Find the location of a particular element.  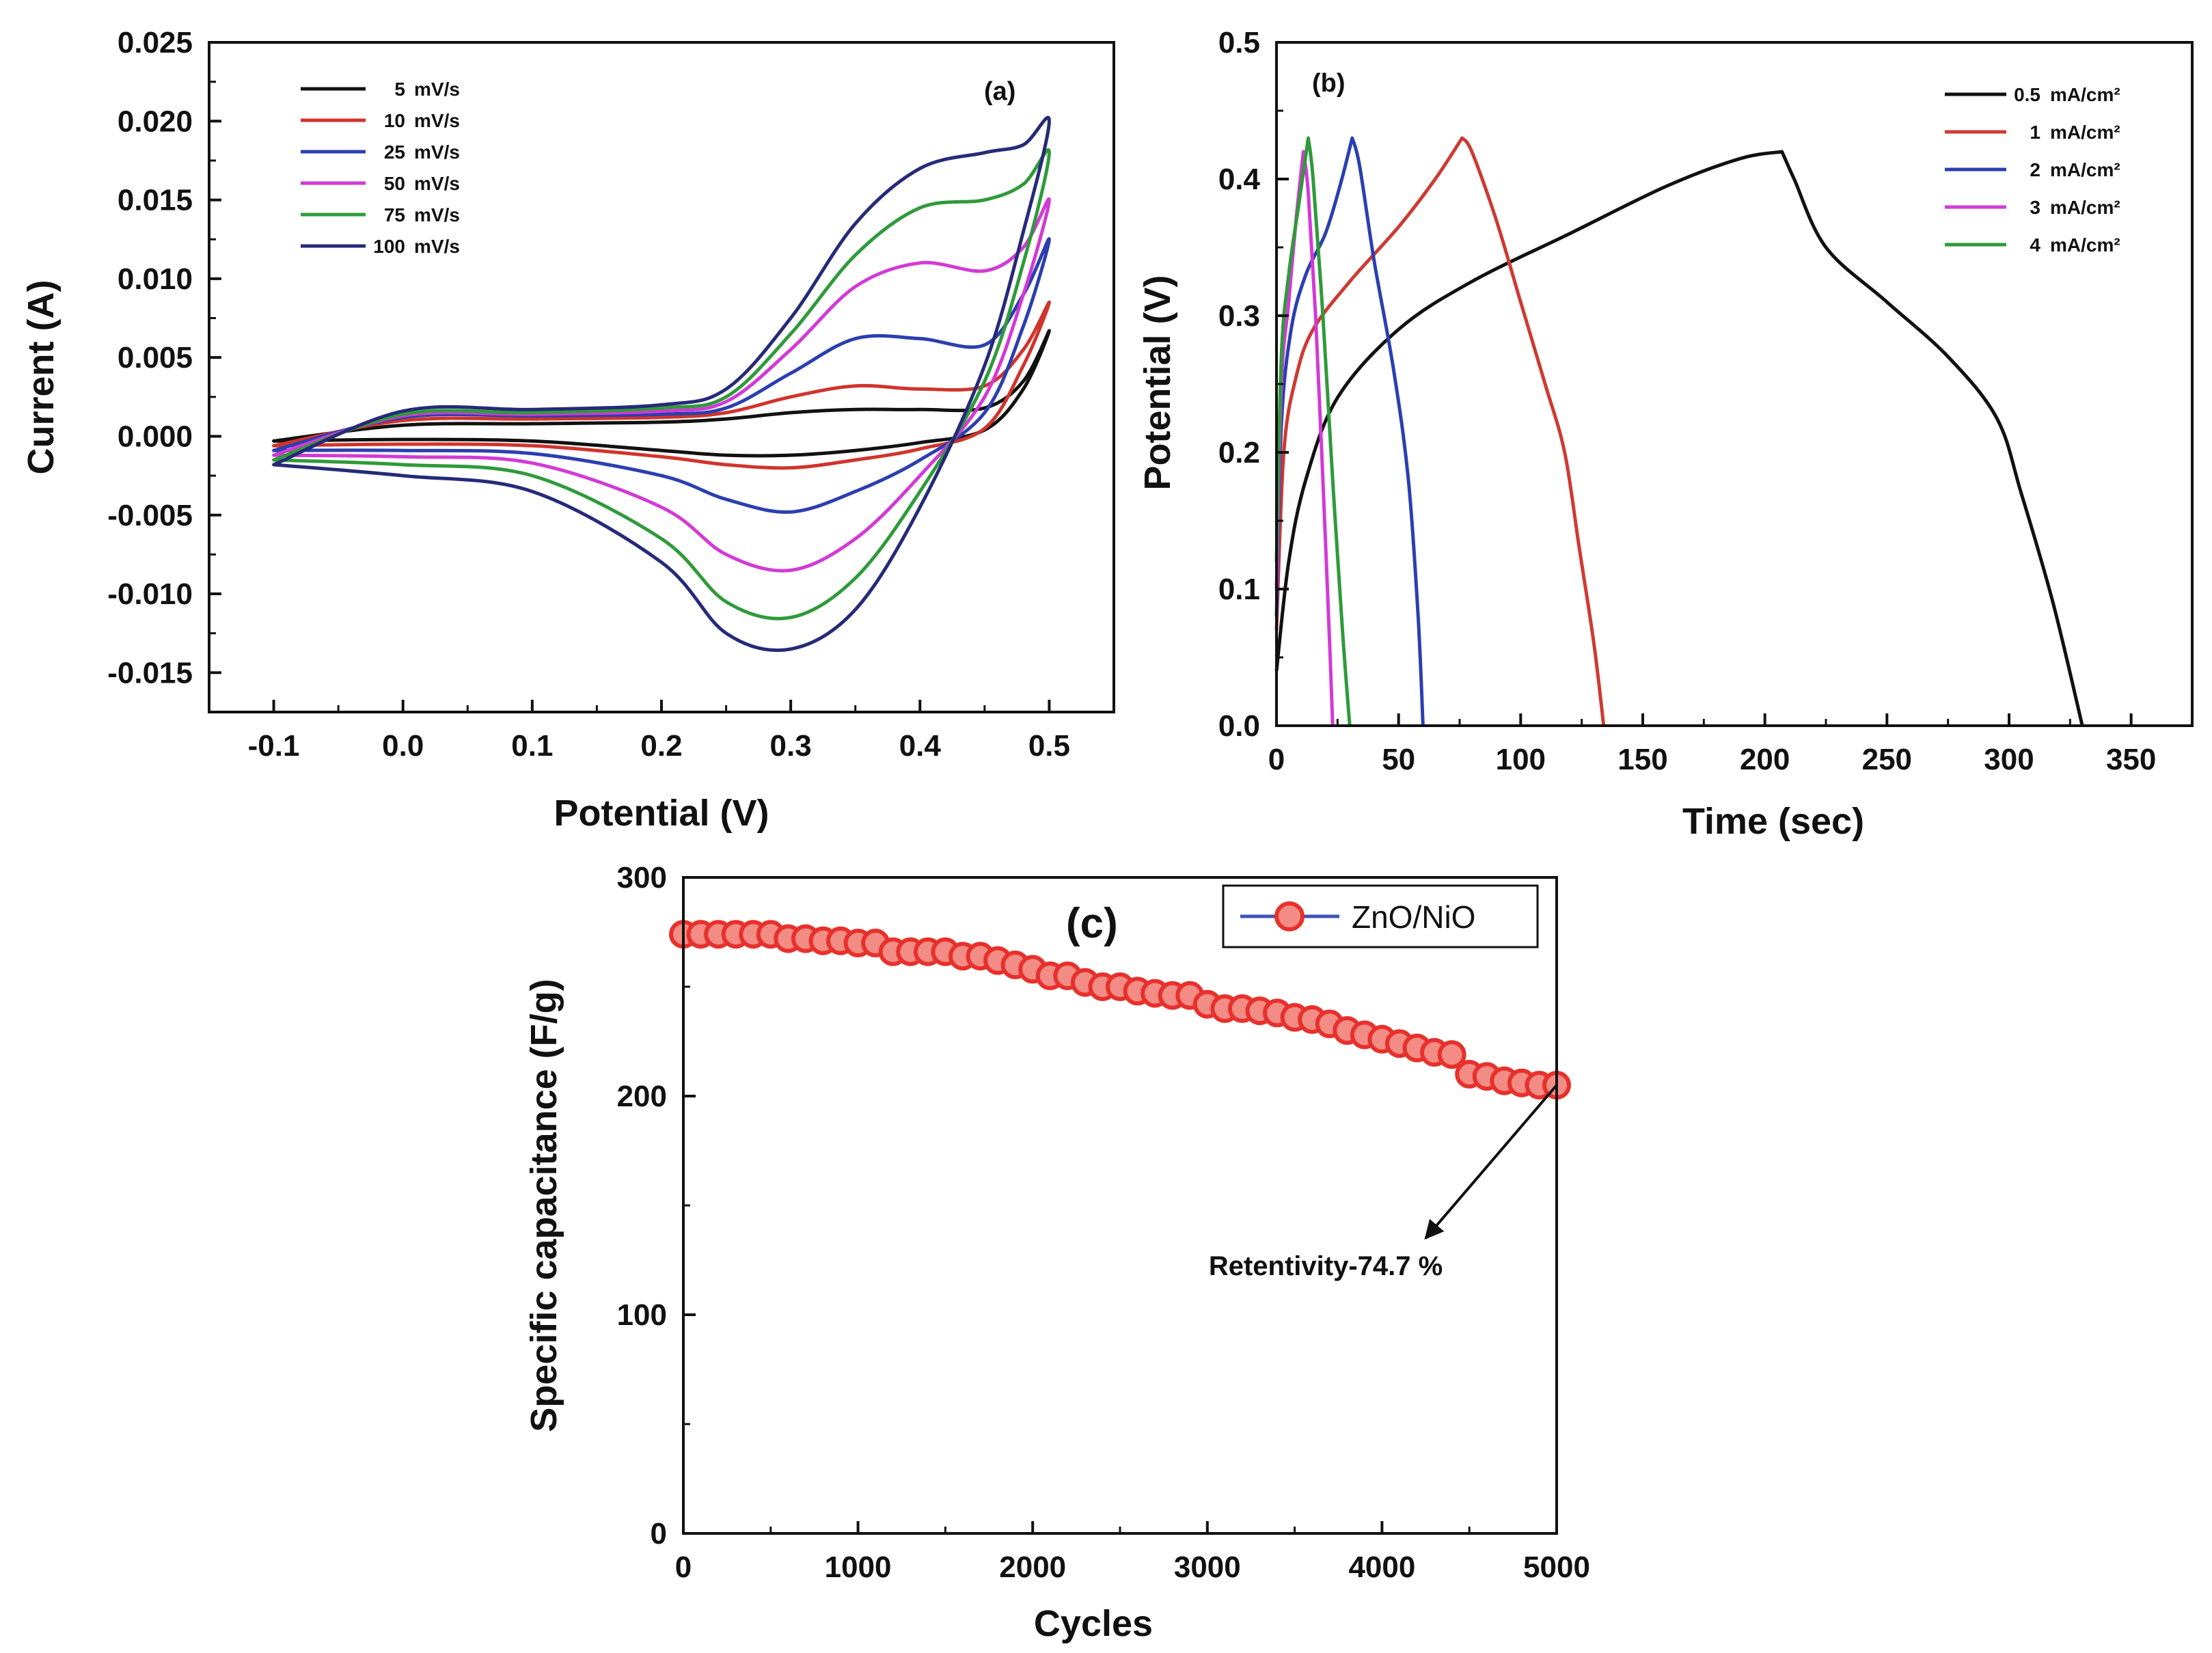

panel-a-legend-unit-4: mV/s is located at coordinates (437, 183).